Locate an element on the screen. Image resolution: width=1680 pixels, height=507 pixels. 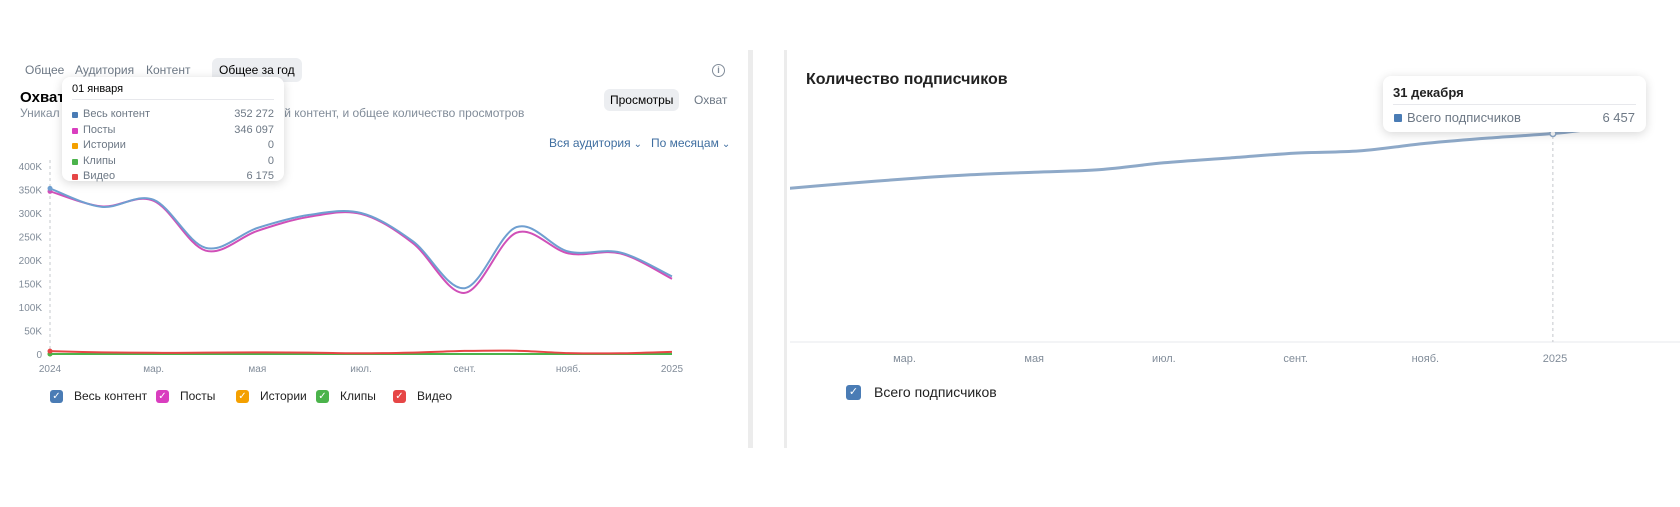
y-tick-label: 350K is located at coordinates (31, 191).